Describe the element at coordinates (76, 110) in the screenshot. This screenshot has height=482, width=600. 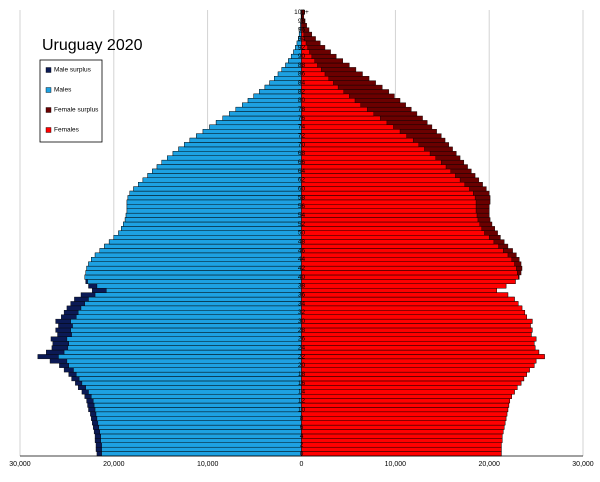
I see `legend-label: Female surplus` at that location.